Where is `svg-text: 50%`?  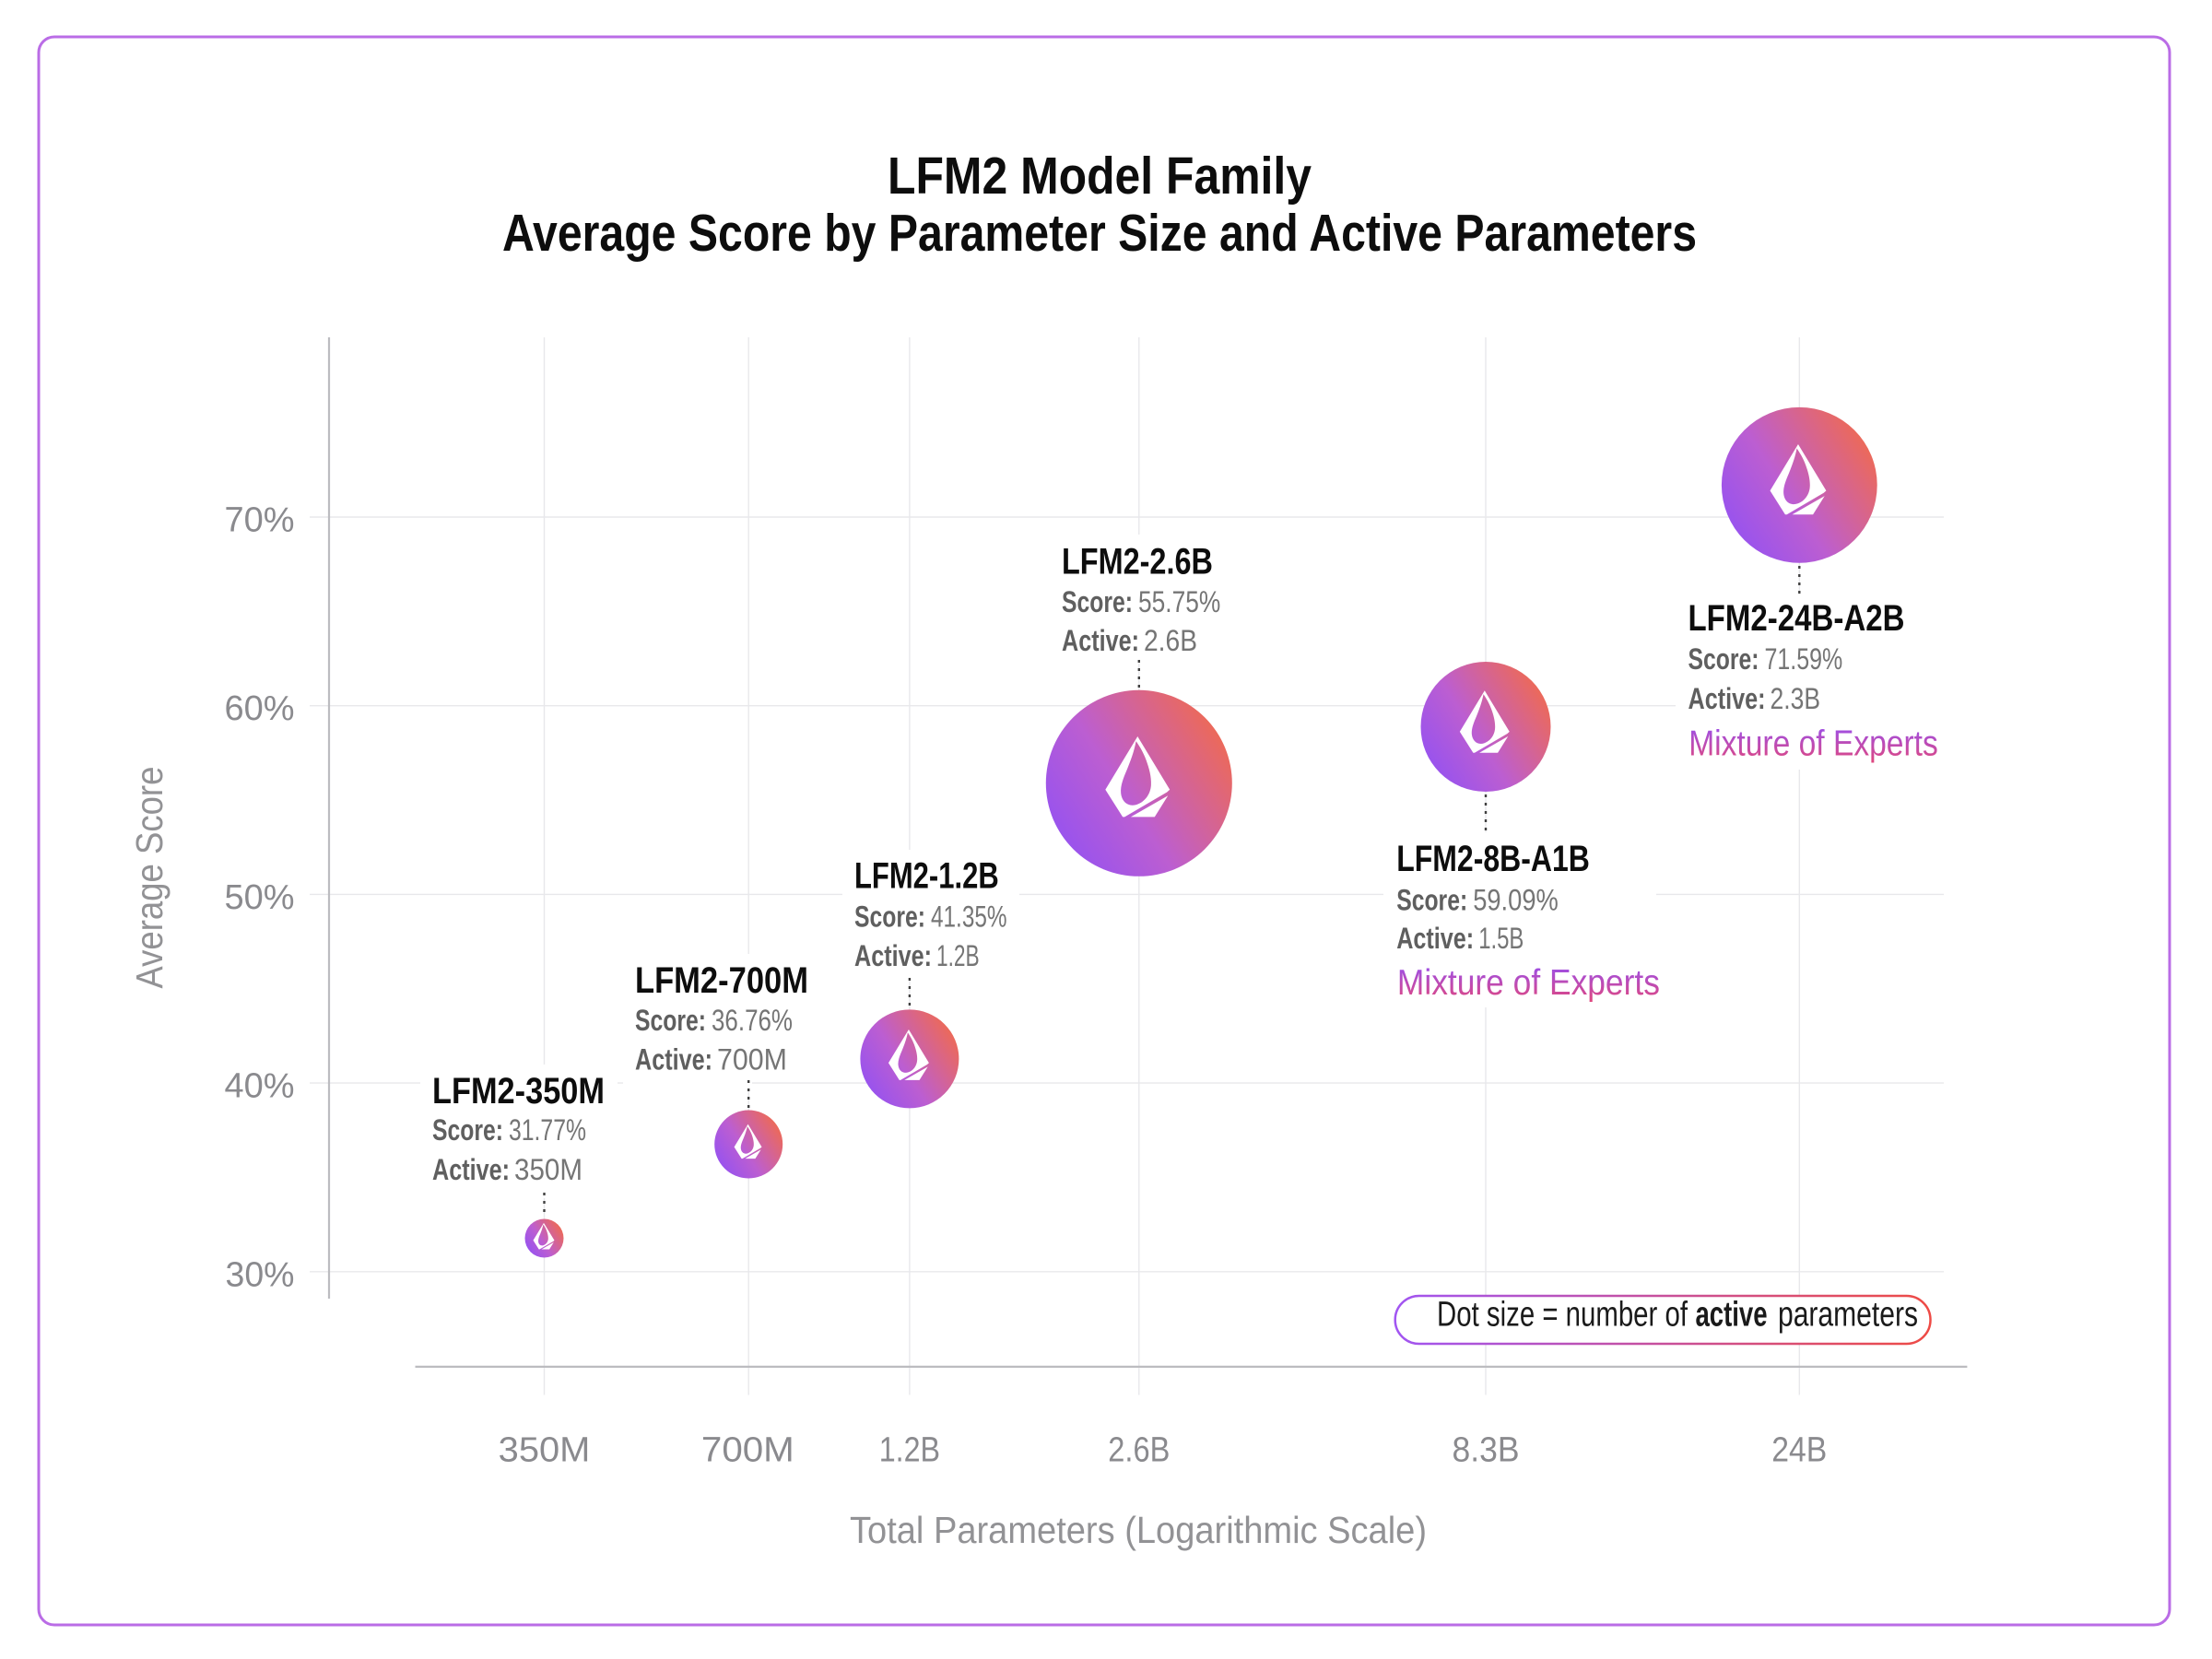 svg-text: 50% is located at coordinates (260, 897).